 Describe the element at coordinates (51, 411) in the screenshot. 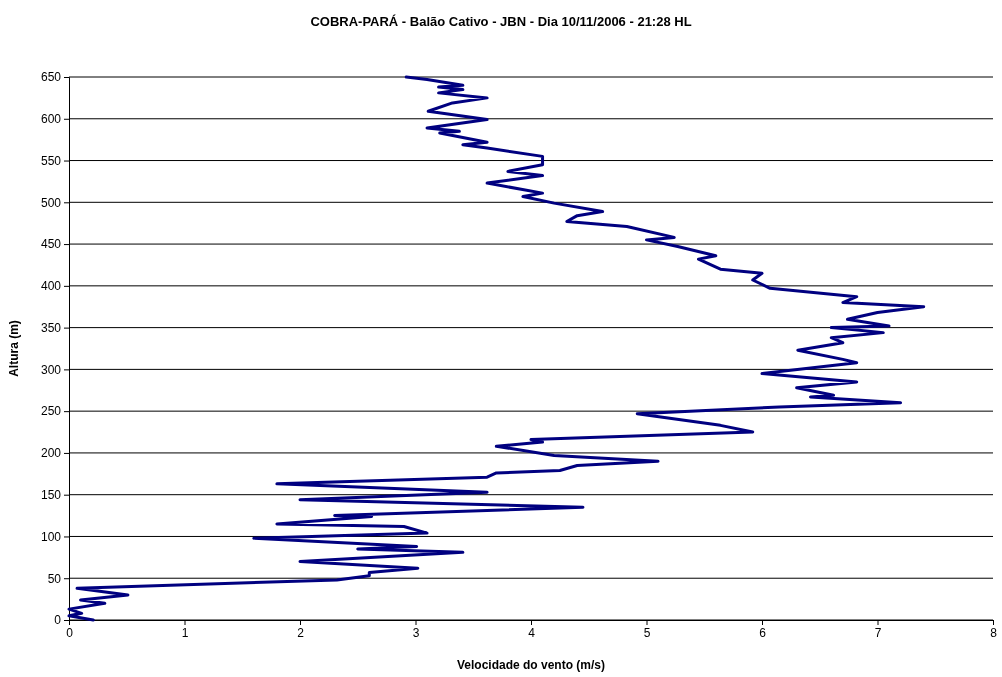

I see `y-tick-label: 250` at that location.